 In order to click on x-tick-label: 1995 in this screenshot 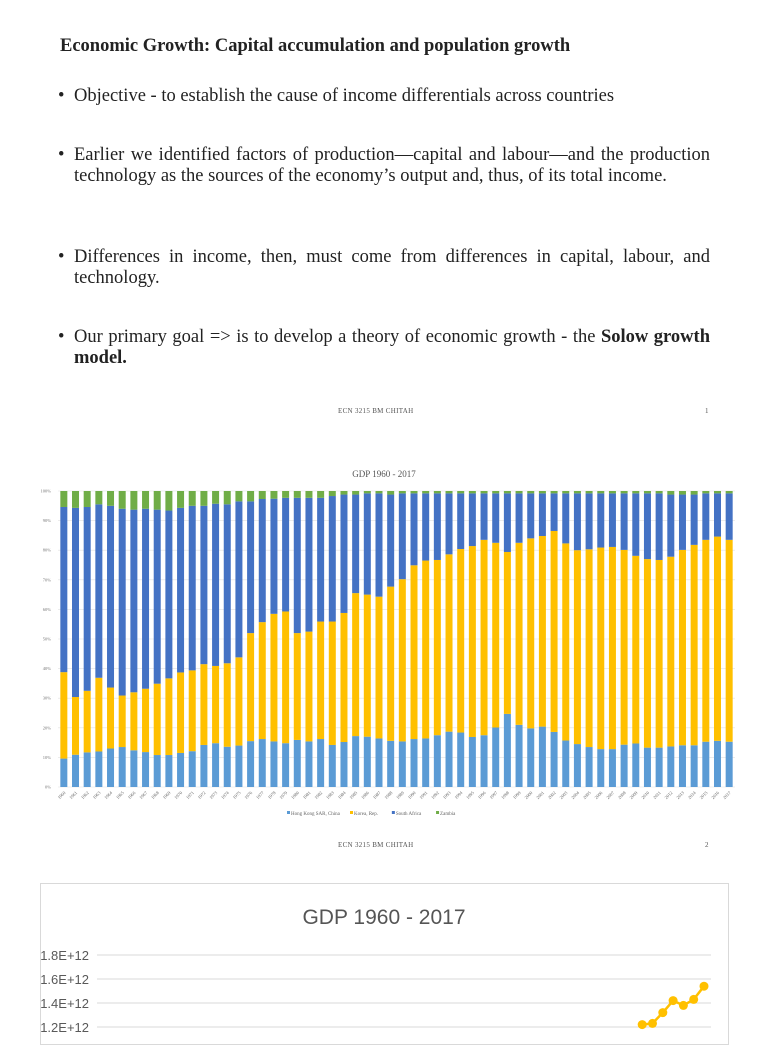, I will do `click(470, 795)`.